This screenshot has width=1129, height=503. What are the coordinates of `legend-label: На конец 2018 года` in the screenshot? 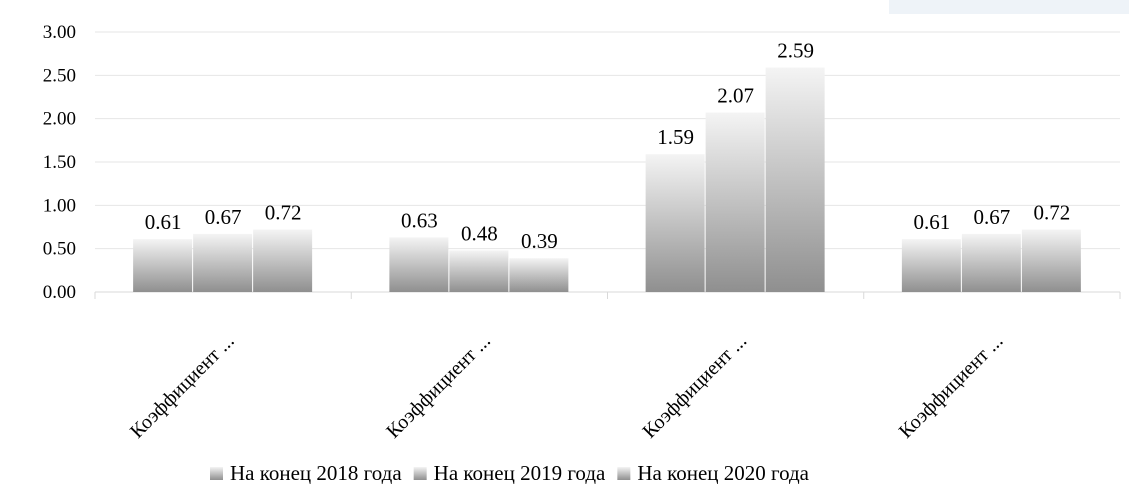 It's located at (316, 473).